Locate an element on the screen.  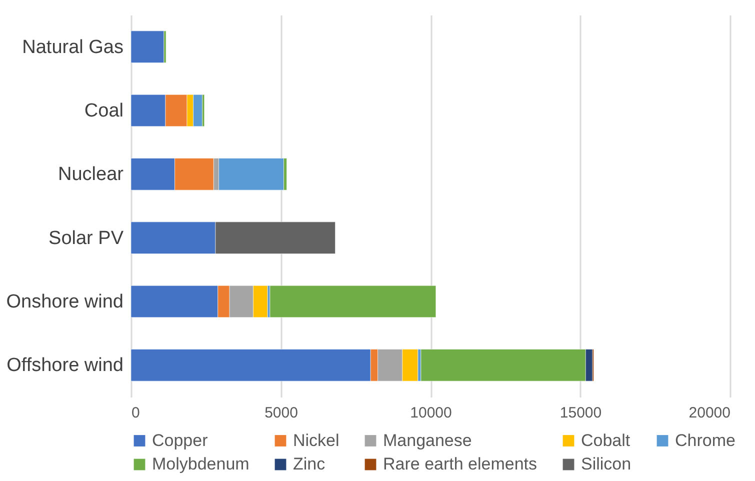
legend-label: Copper is located at coordinates (180, 440).